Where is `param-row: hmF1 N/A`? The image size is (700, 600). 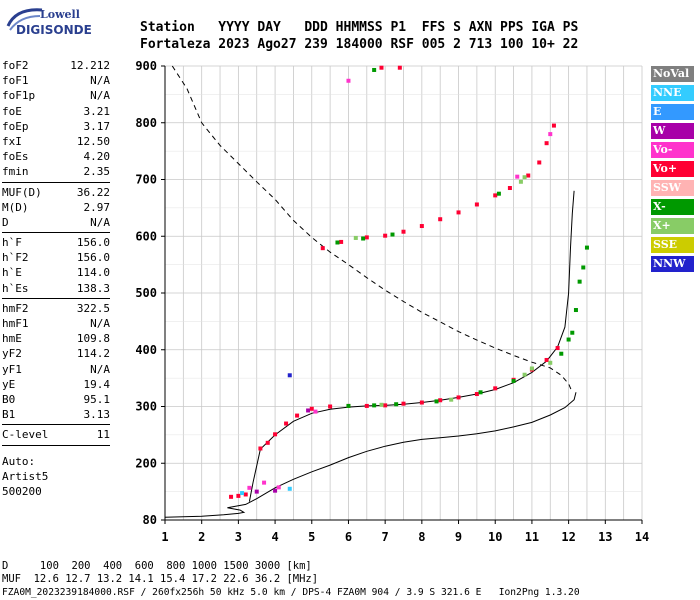 param-row: hmF1 N/A is located at coordinates (56, 323).